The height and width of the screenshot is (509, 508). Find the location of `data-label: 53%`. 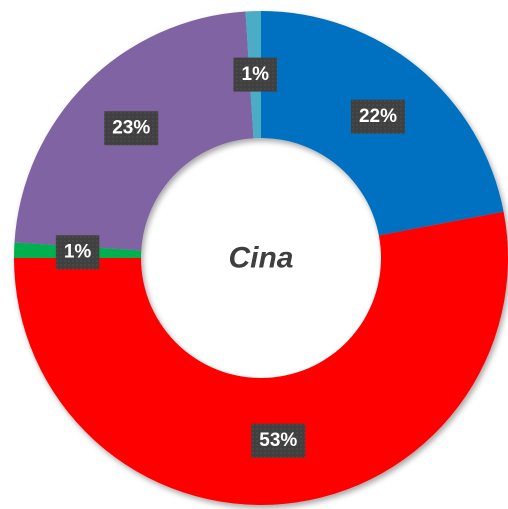

data-label: 53% is located at coordinates (278, 440).